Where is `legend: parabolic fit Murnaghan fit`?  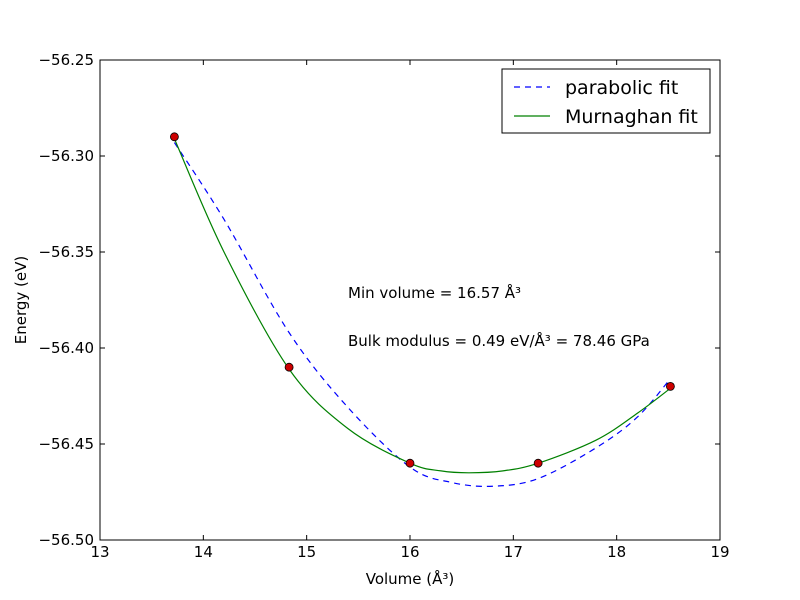 legend: parabolic fit Murnaghan fit is located at coordinates (606, 101).